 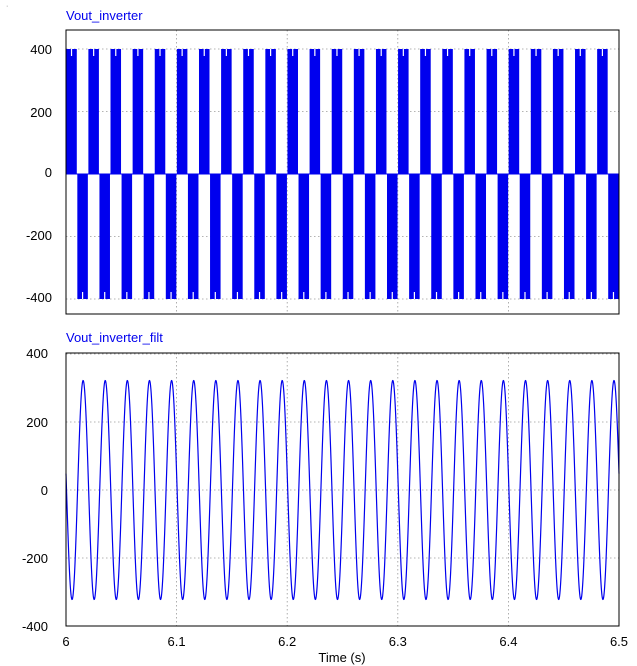 I want to click on panel2-ytick-200: 200, so click(x=37, y=422).